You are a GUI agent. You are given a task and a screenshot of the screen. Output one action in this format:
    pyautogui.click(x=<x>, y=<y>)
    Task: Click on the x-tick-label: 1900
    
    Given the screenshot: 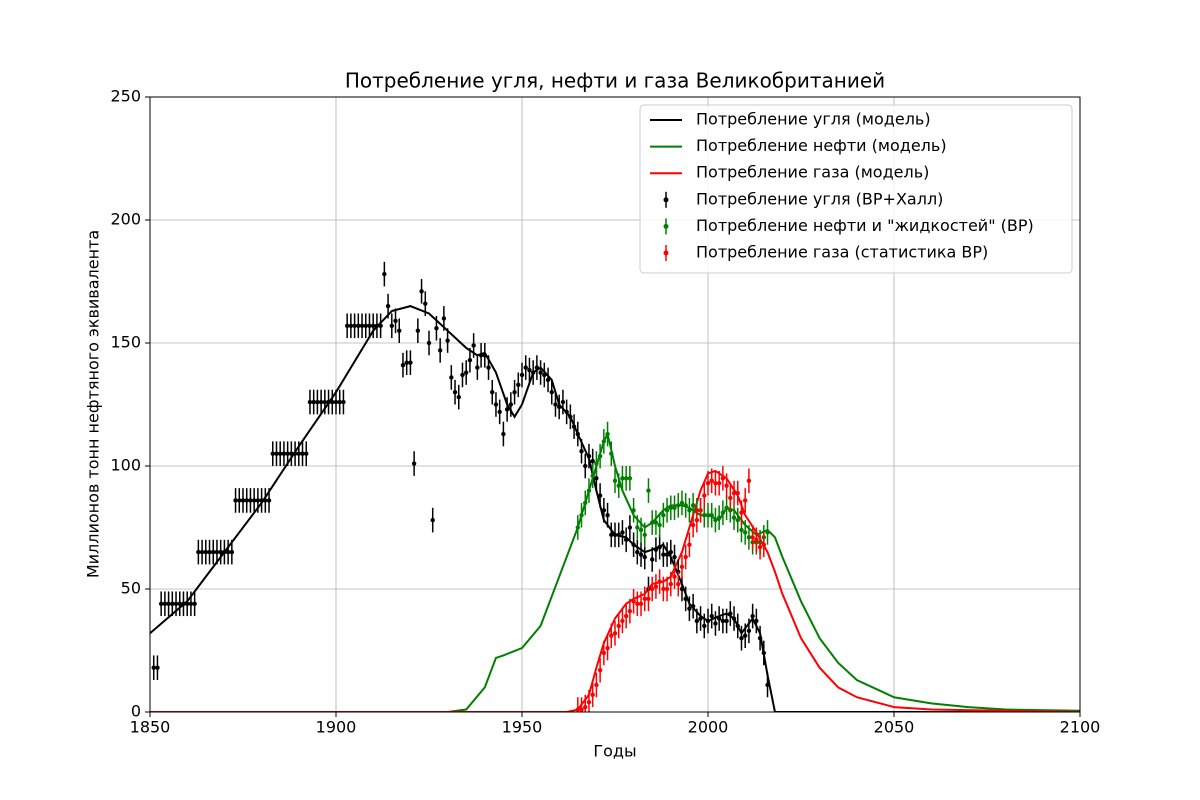 What is the action you would take?
    pyautogui.click(x=336, y=727)
    